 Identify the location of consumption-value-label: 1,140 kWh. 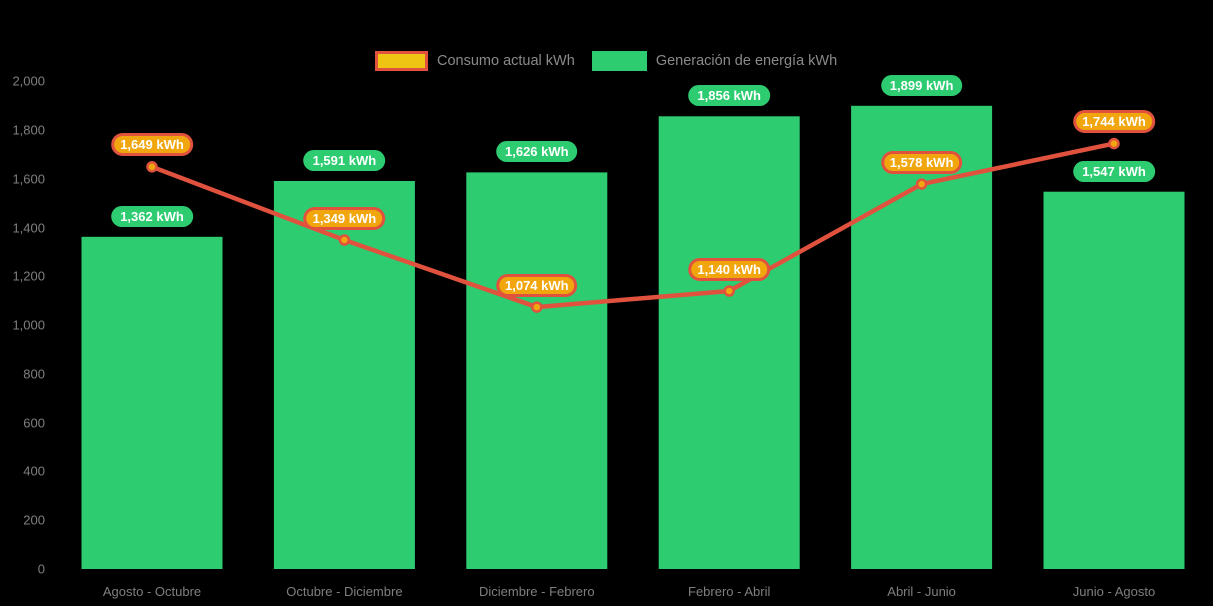
(729, 269).